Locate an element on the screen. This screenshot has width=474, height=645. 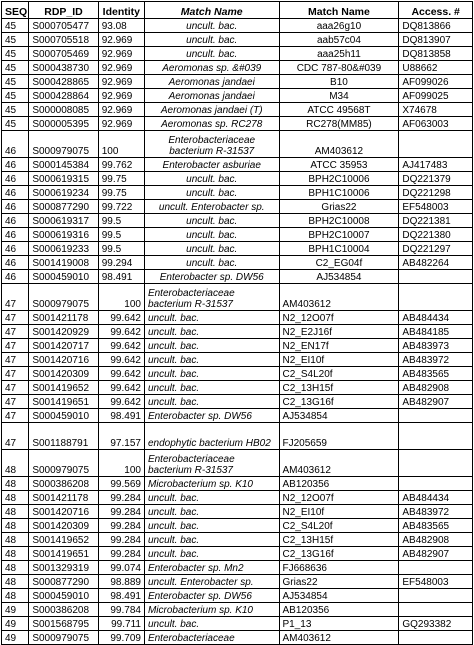
cell-access: AB484434 is located at coordinates (435, 317).